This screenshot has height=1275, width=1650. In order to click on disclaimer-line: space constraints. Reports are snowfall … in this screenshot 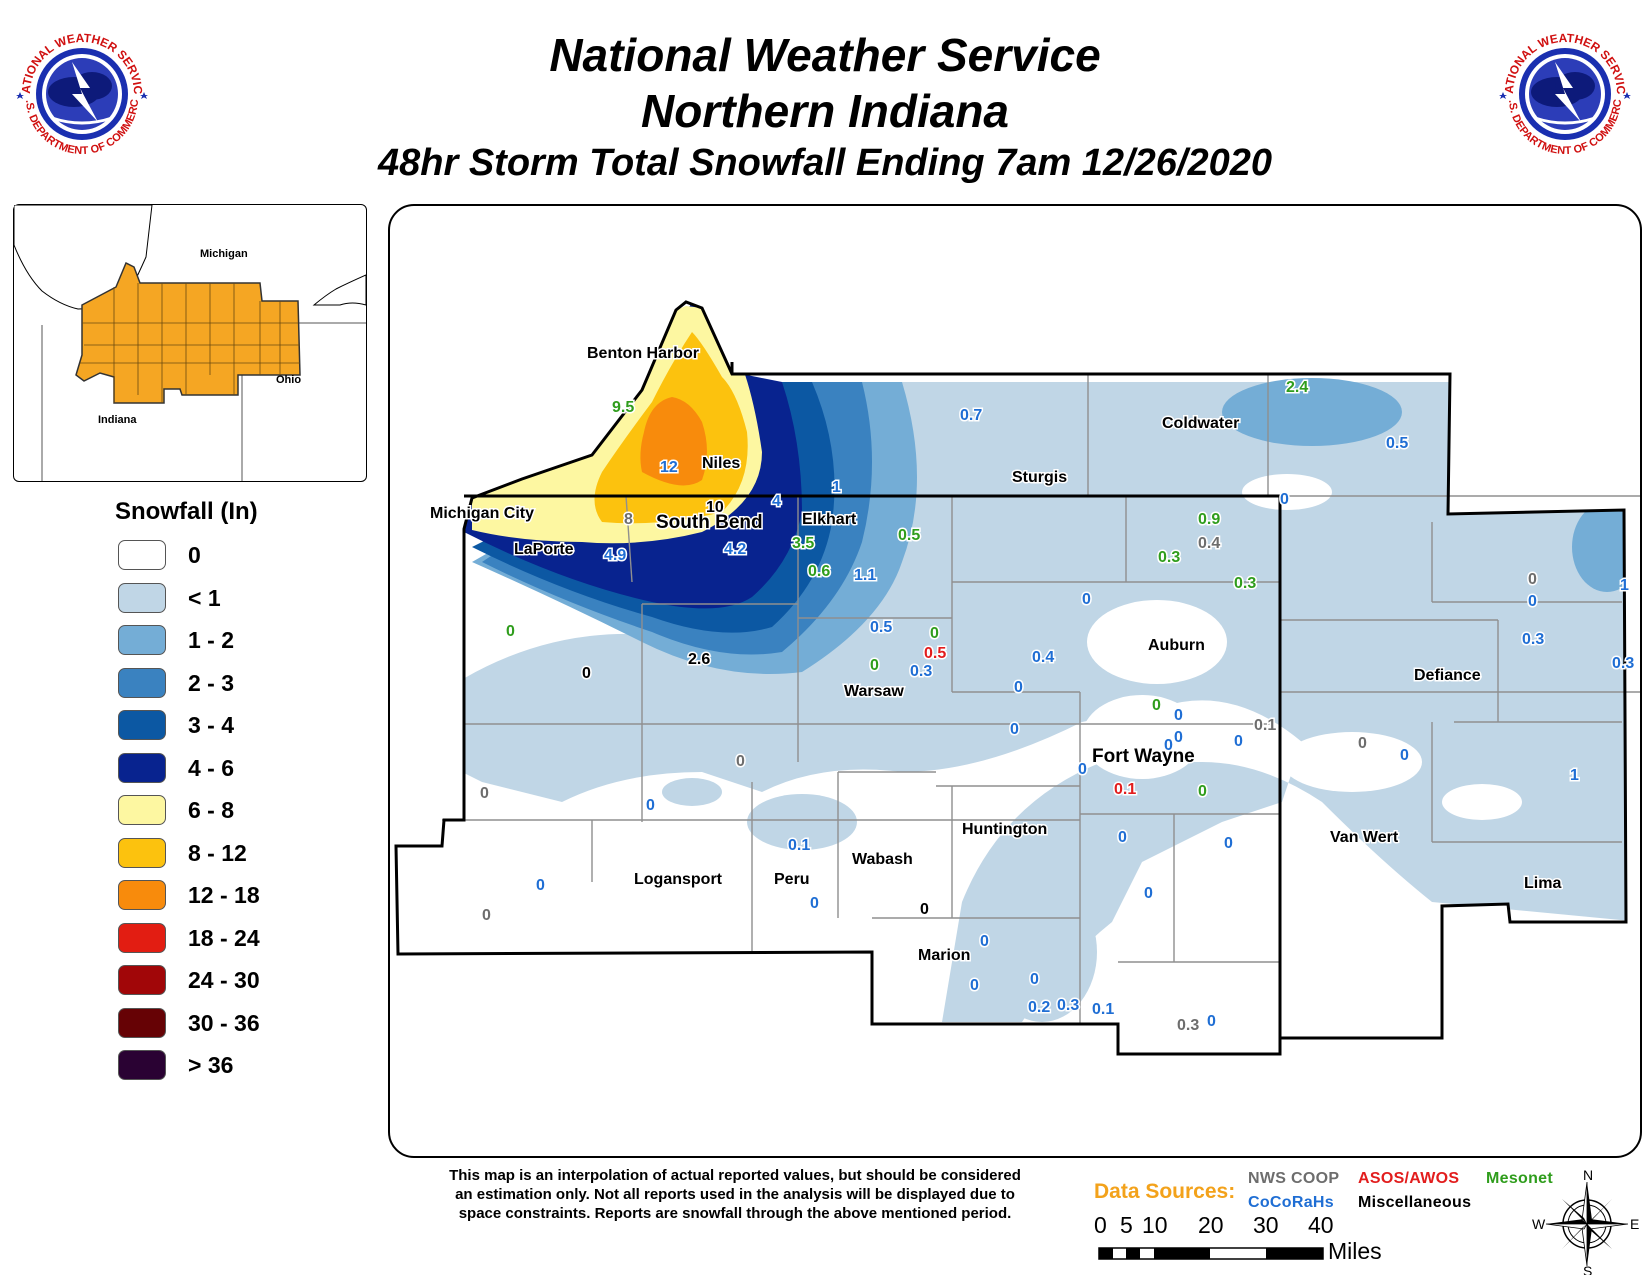, I will do `click(735, 1213)`.